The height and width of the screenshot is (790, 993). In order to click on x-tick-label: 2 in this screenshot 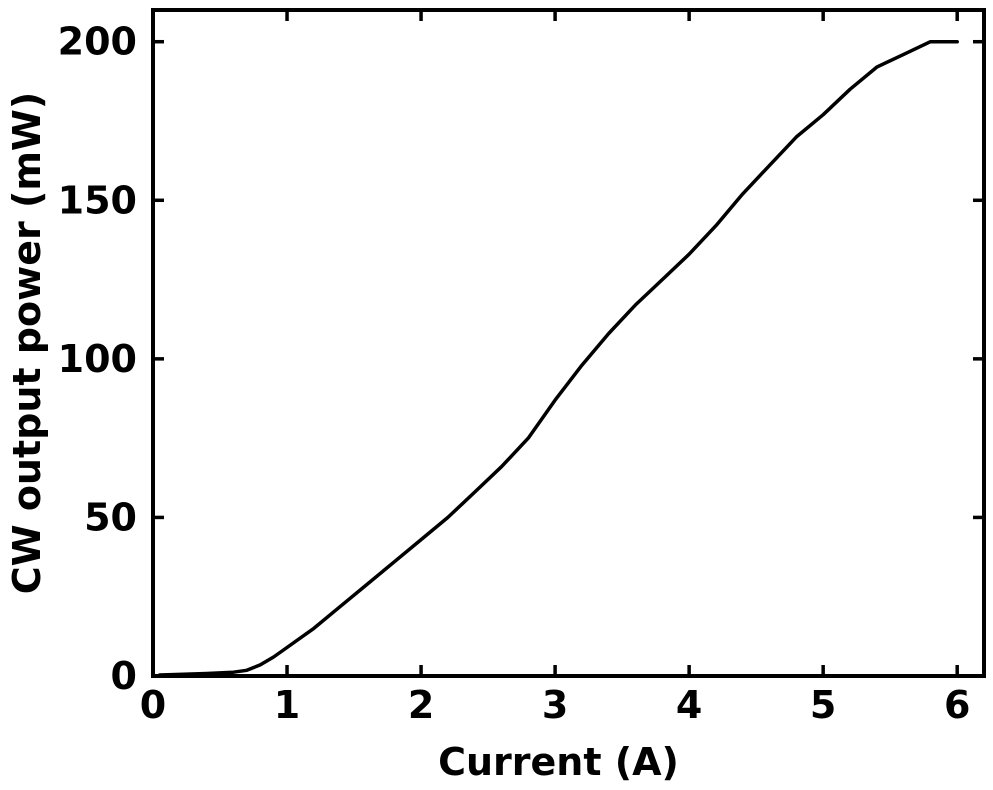, I will do `click(421, 705)`.